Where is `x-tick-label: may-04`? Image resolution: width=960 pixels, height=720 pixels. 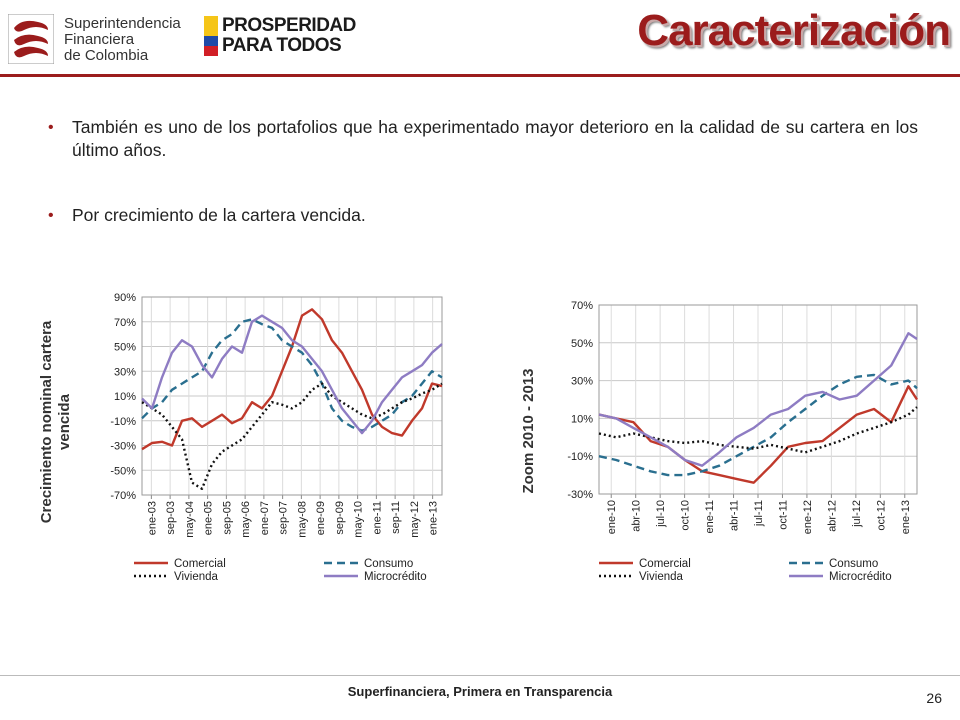
x-tick-label: may-04 is located at coordinates (190, 519).